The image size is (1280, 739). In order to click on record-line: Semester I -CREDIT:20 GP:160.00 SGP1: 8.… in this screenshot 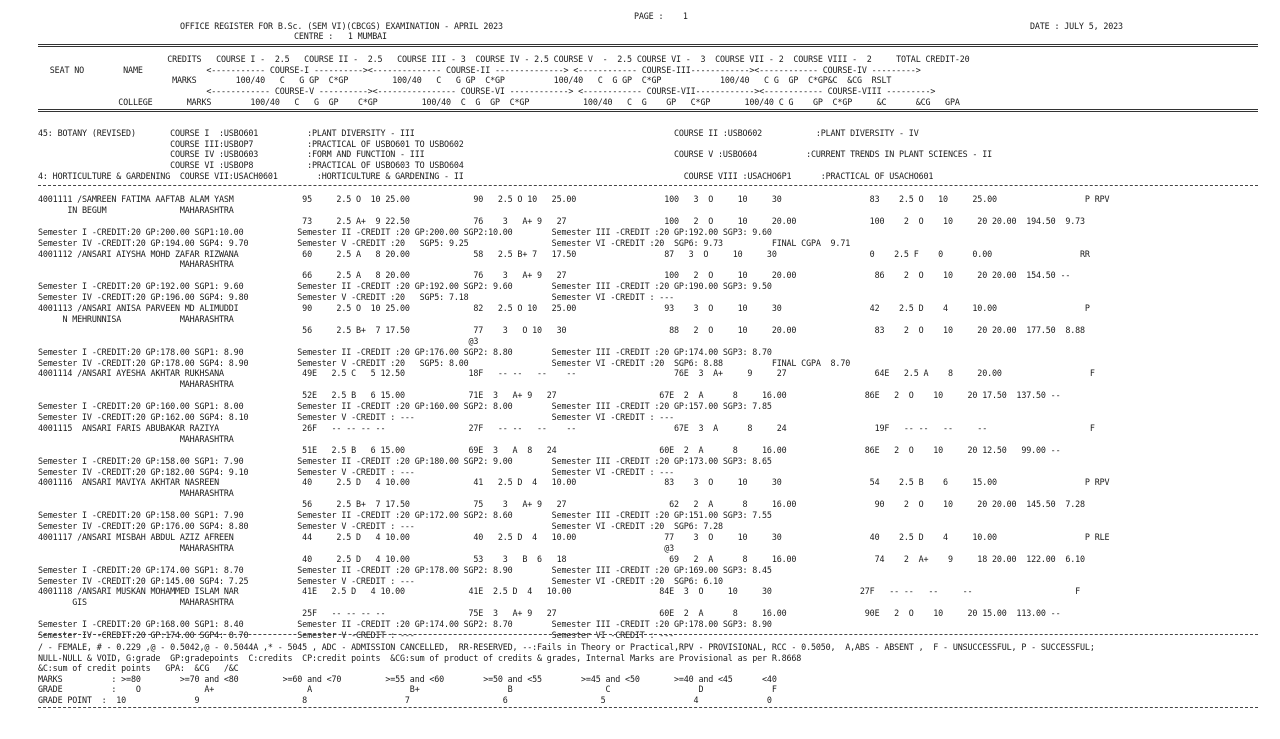, I will do `click(405, 406)`.